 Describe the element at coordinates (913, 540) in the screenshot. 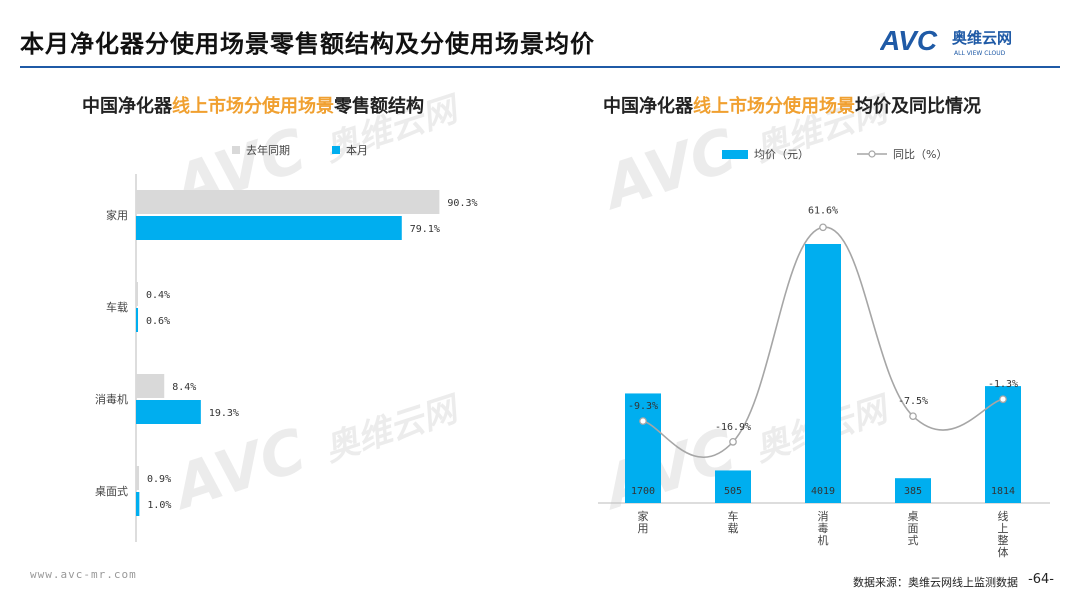

I see `category-label: 式` at that location.